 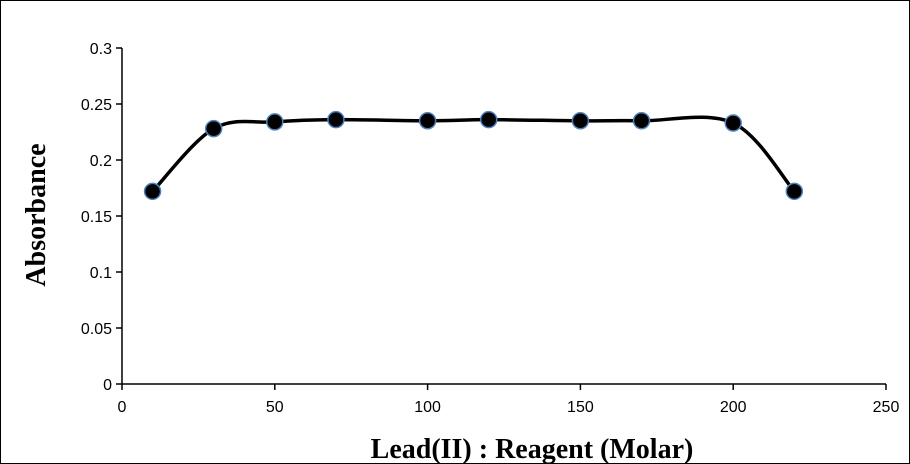 I want to click on y-tick-label: 0.05, so click(x=96, y=329).